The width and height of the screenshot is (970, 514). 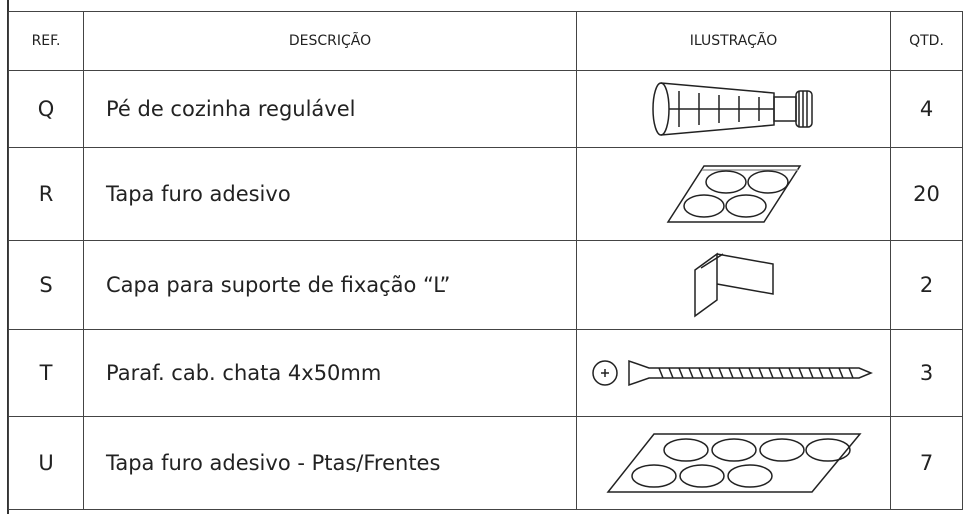 I want to click on quantity: 20, so click(x=926, y=194).